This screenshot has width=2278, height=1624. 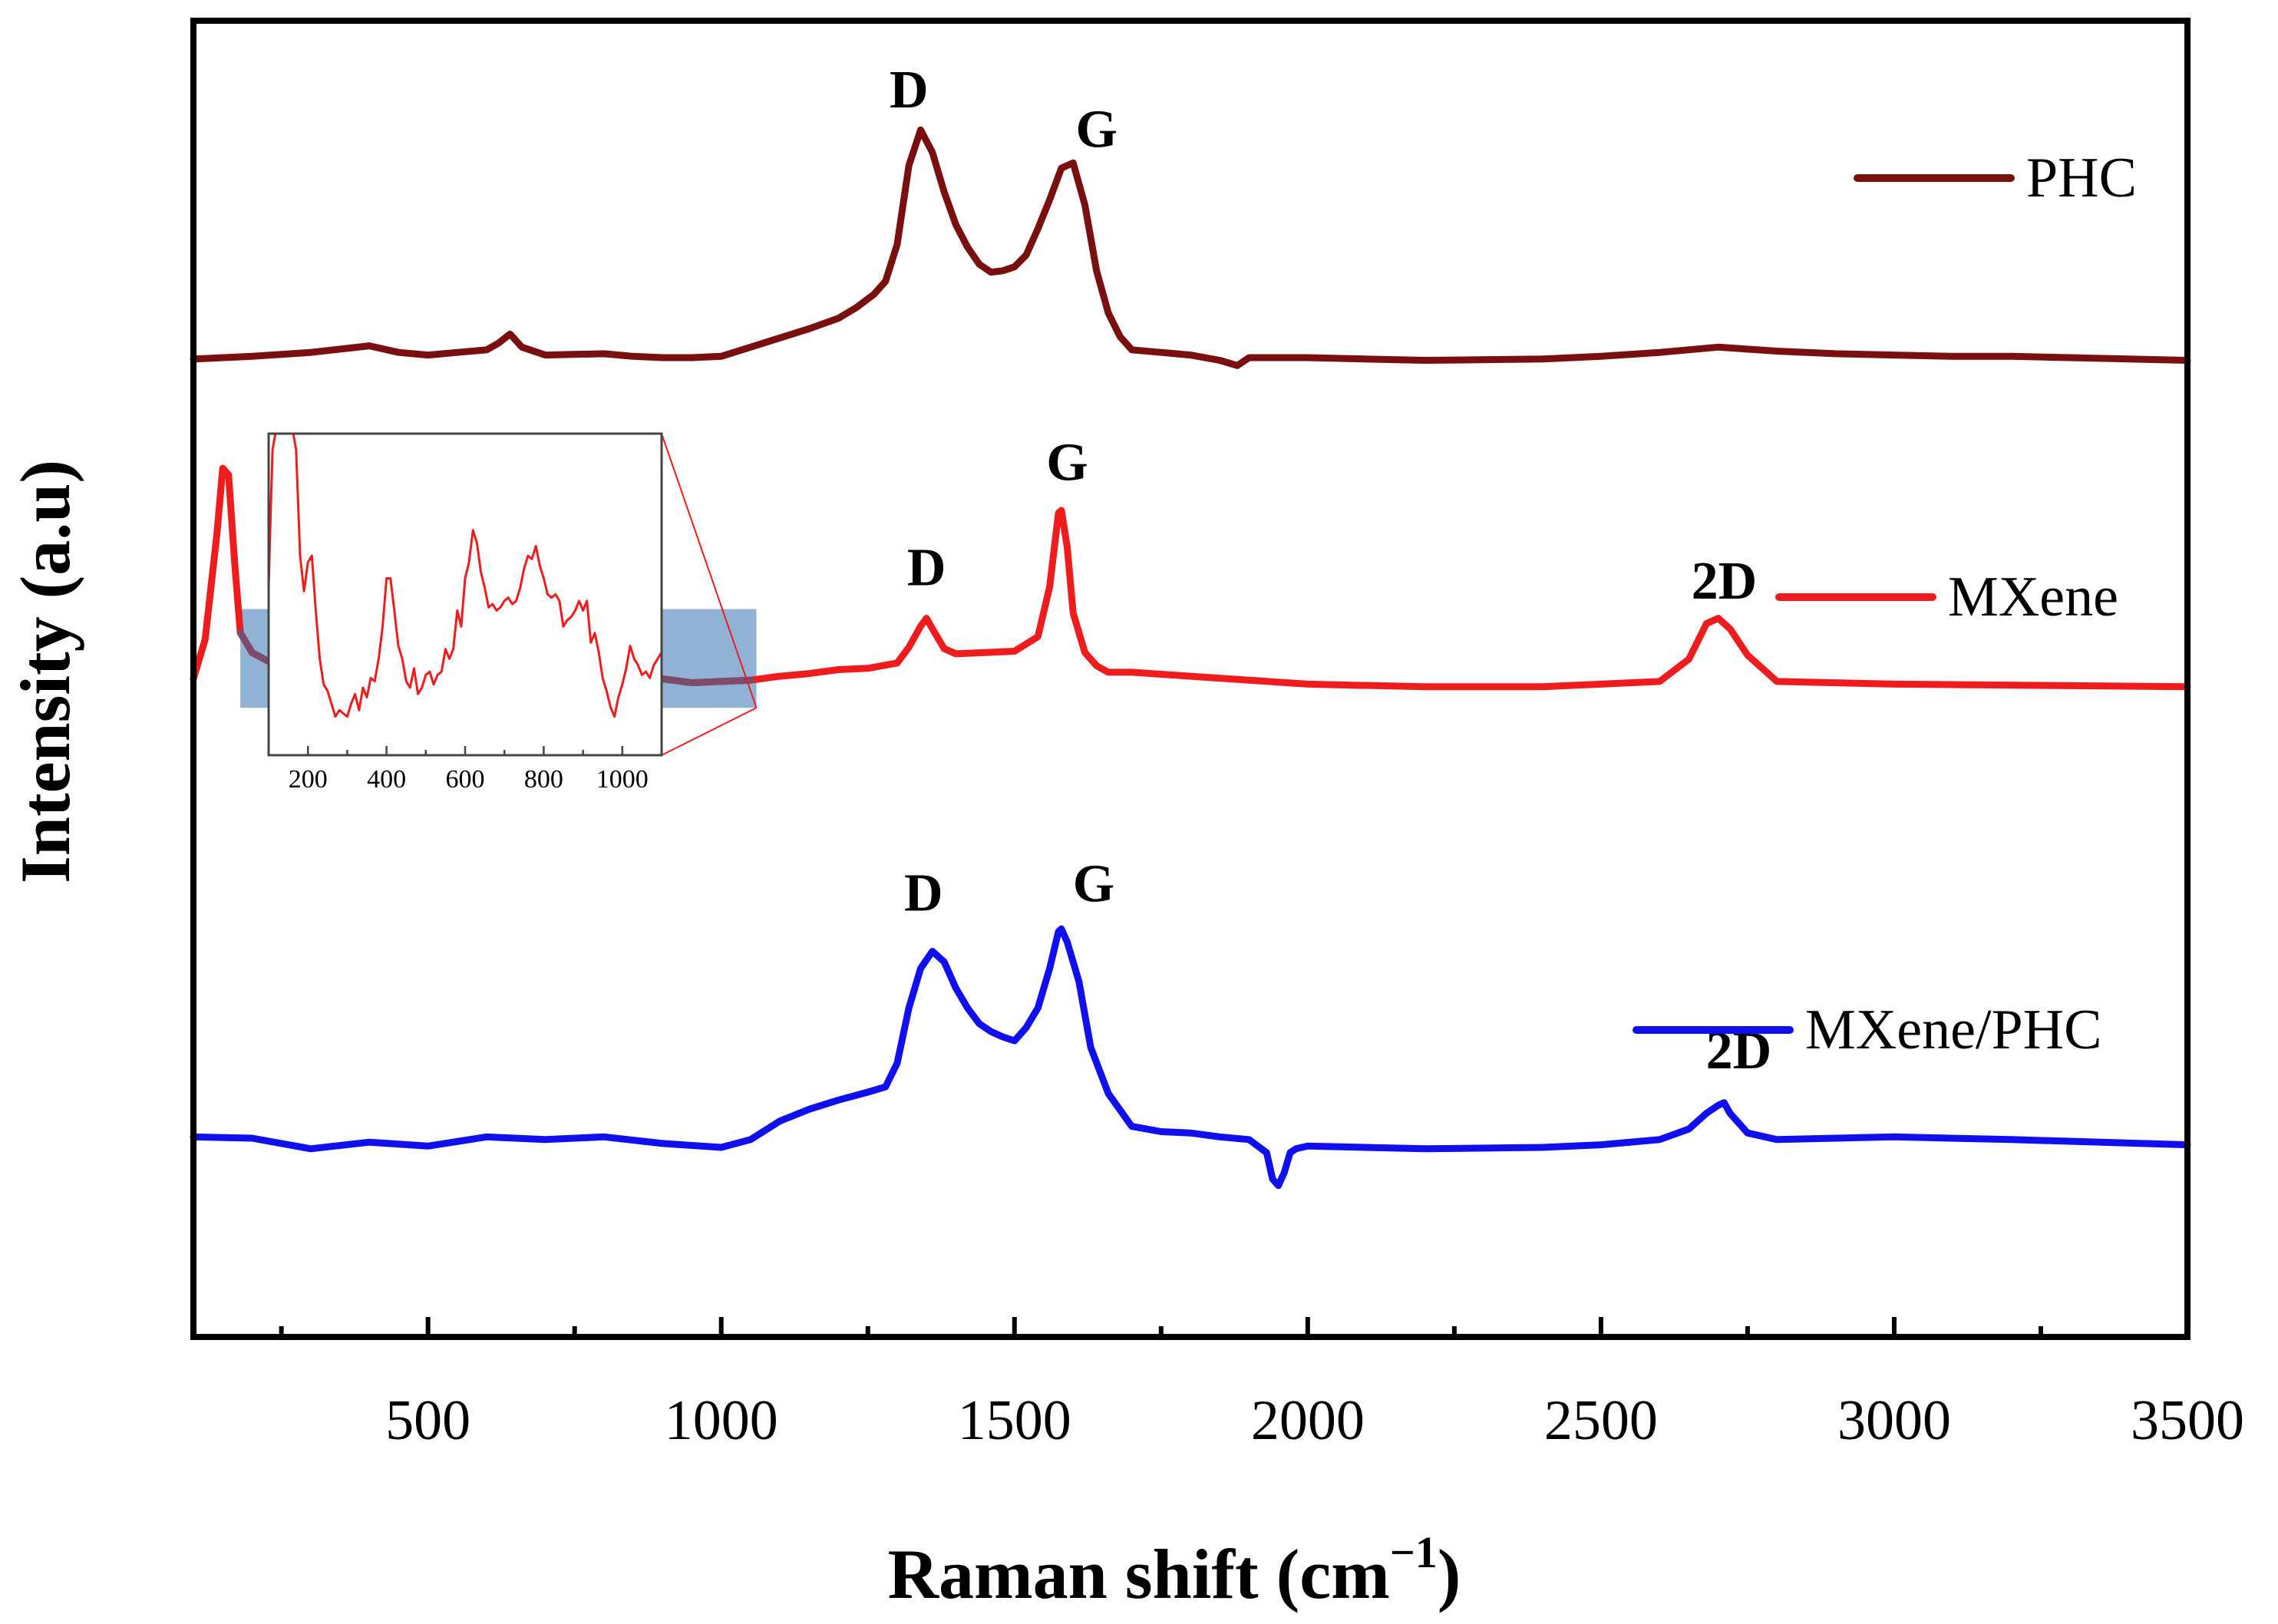 What do you see at coordinates (544, 779) in the screenshot?
I see `inset-tick-label: 800` at bounding box center [544, 779].